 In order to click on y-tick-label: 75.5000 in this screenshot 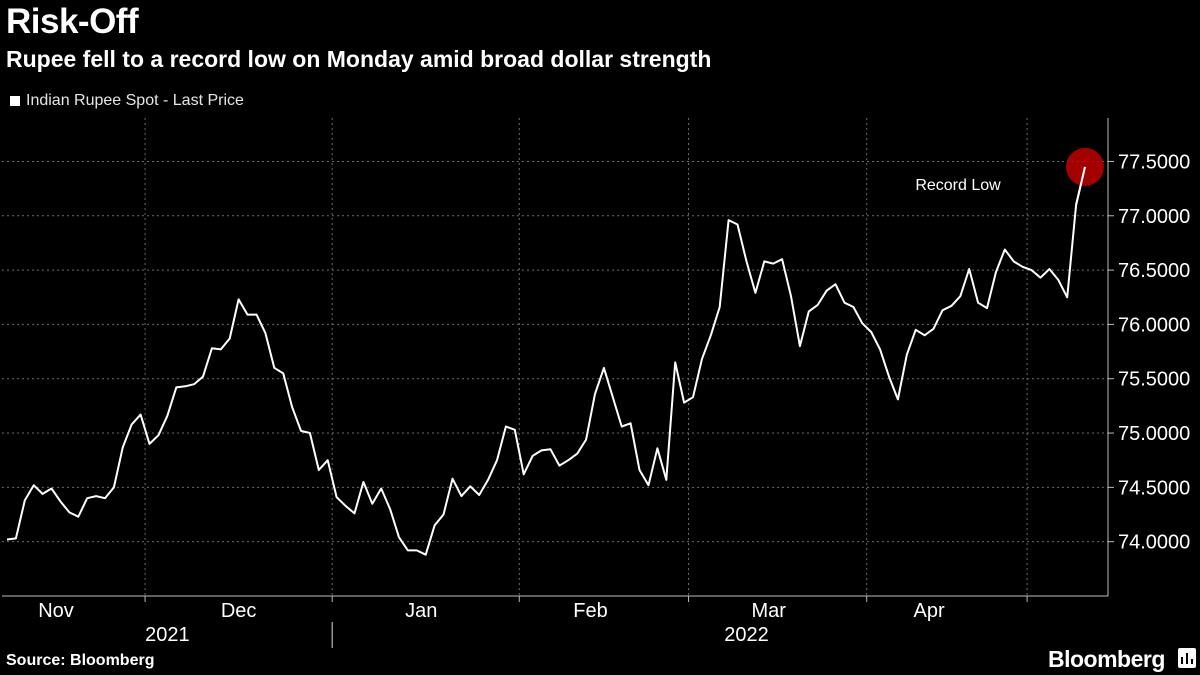, I will do `click(1154, 380)`.